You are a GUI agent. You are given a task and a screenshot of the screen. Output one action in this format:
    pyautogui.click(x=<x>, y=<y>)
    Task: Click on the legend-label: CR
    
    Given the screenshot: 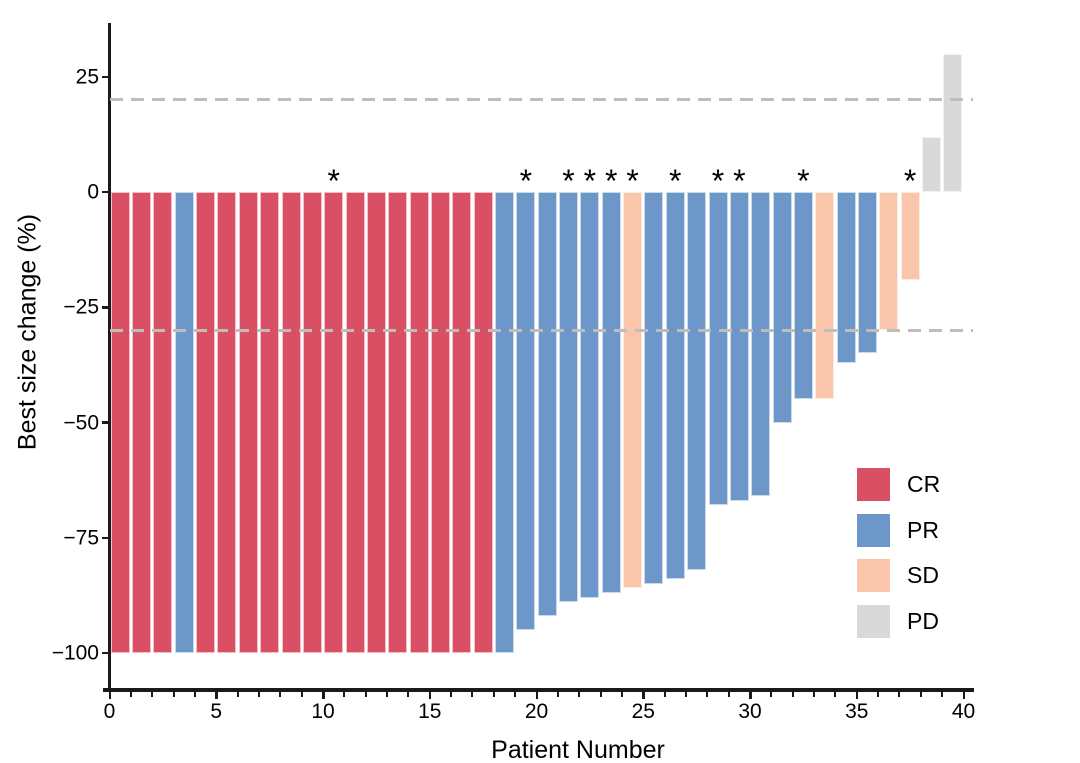 What is the action you would take?
    pyautogui.click(x=924, y=484)
    